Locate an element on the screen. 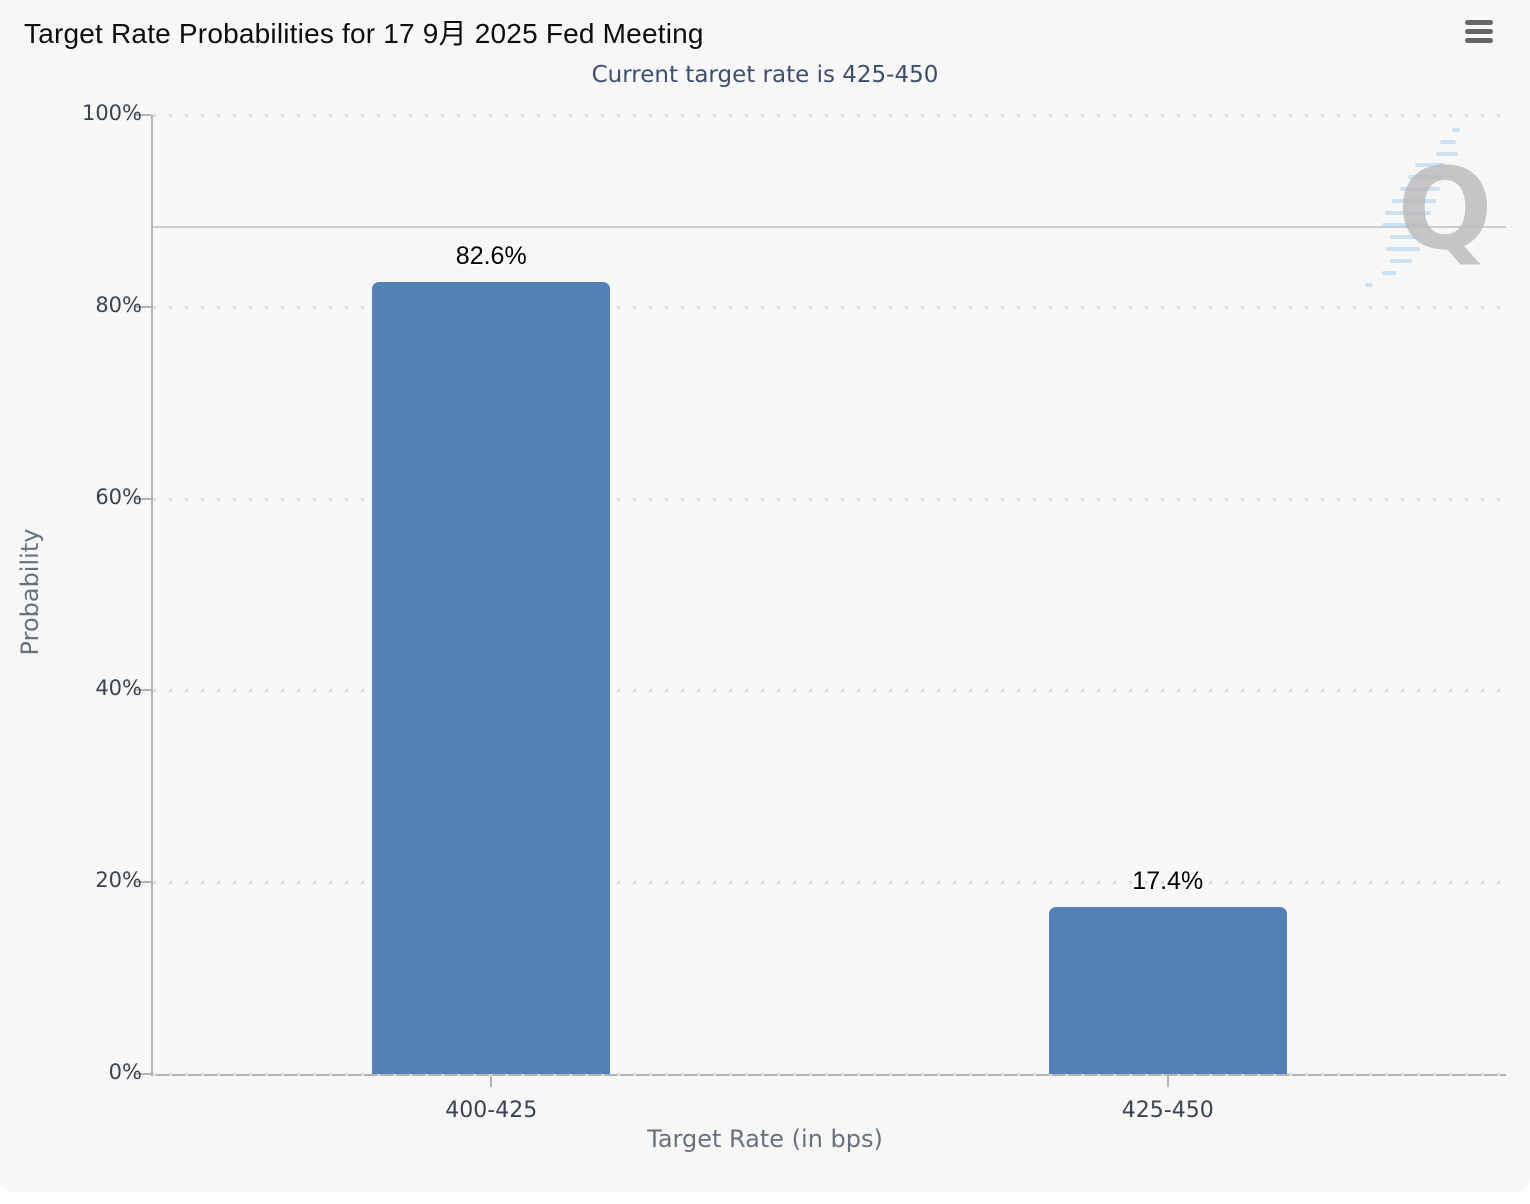 This screenshot has height=1204, width=1530. y-axis-tick-label: 60% is located at coordinates (118, 496).